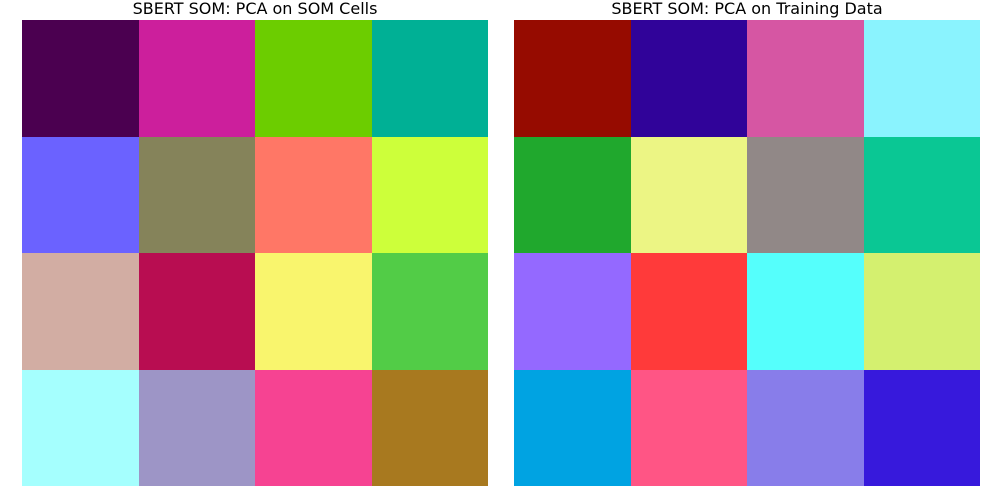  I want to click on chart-title: SBERT SOM: PCA on SOM Cells, so click(255, 9).